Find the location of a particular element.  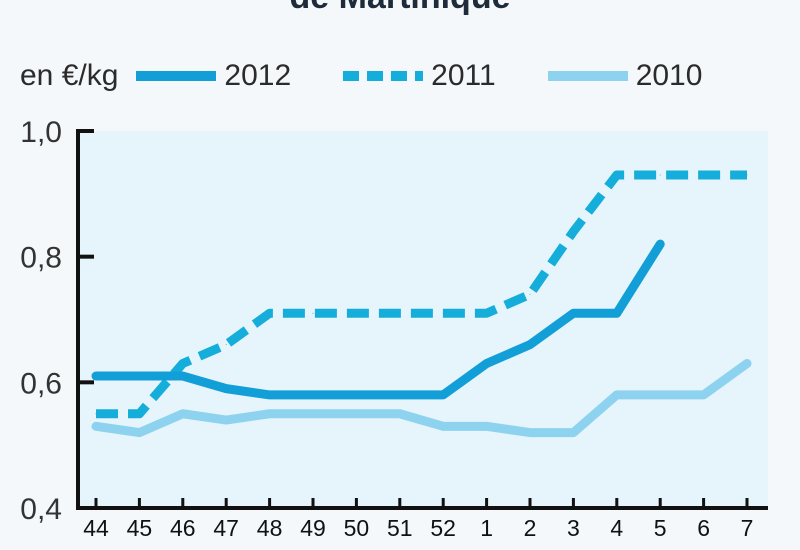

x-tick-label: 48 is located at coordinates (270, 528).